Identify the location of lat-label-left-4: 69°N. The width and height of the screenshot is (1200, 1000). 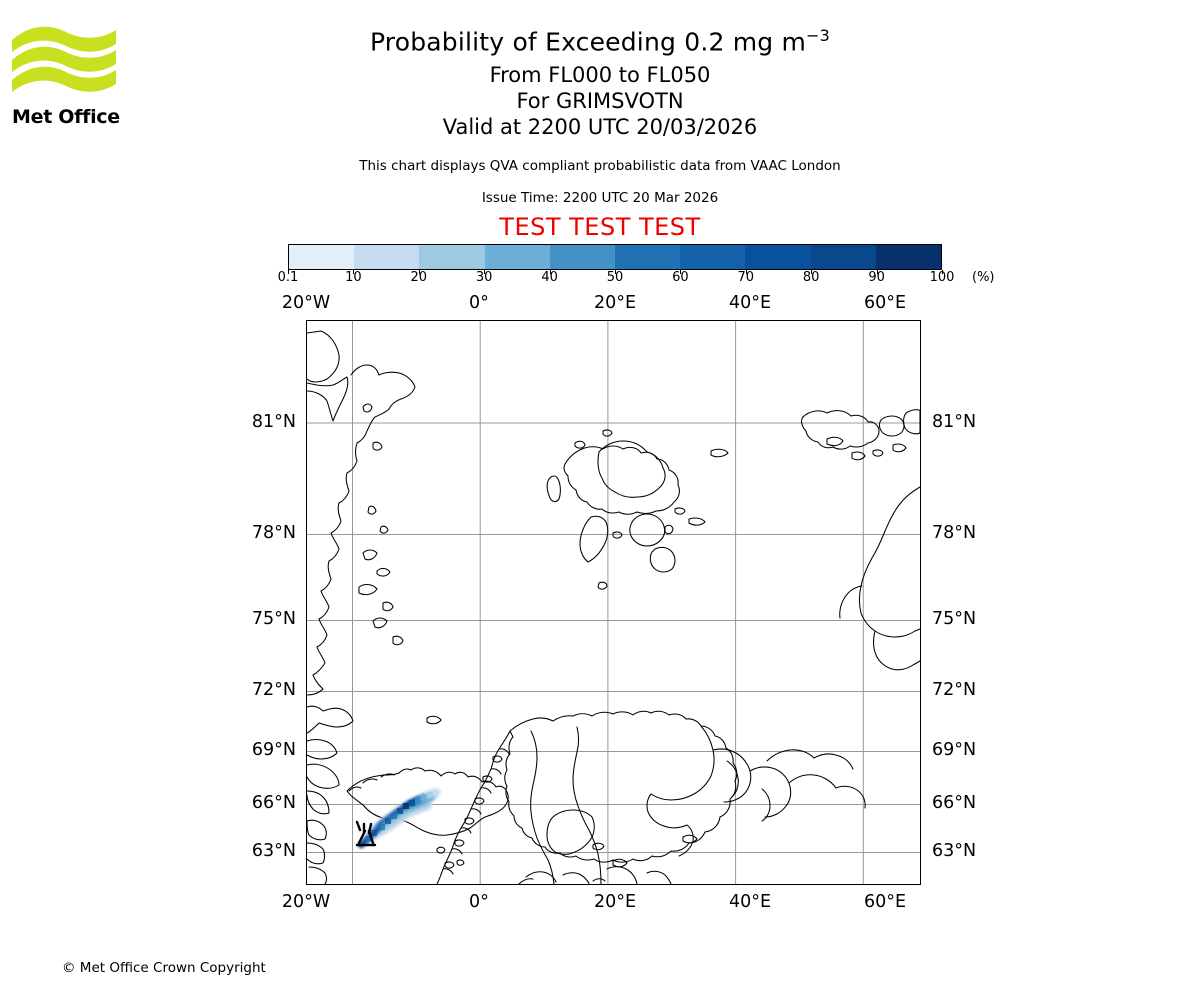
(273, 750).